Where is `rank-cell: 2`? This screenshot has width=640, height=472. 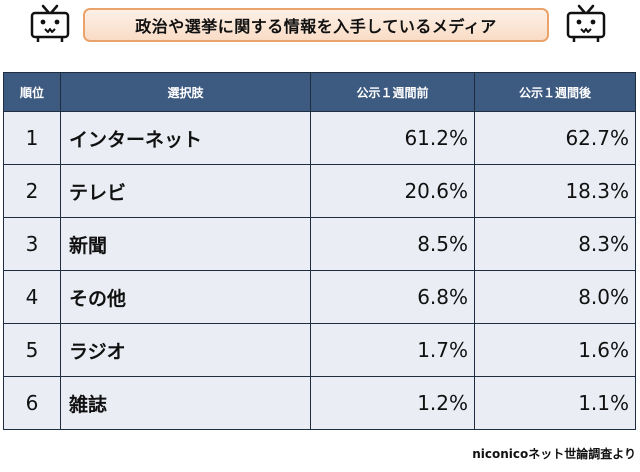 rank-cell: 2 is located at coordinates (32, 191).